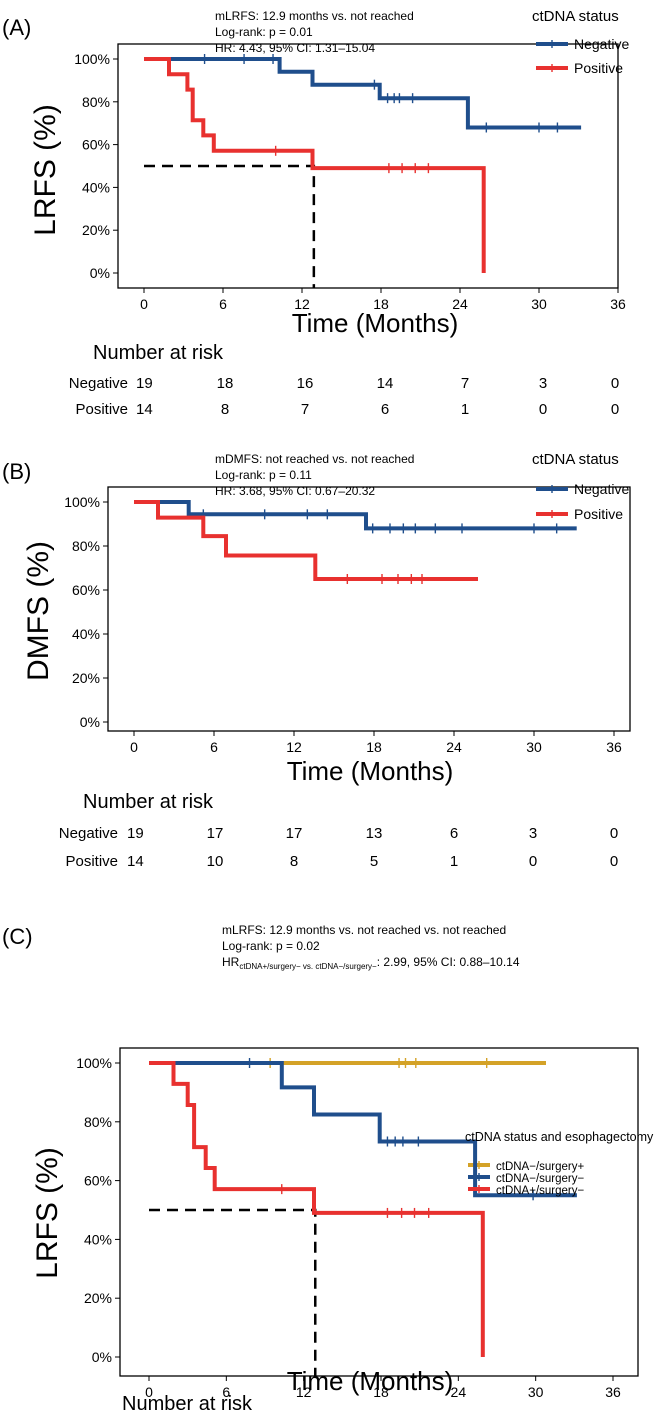  Describe the element at coordinates (314, 459) in the screenshot. I see `stat-median: mDMFS: not reached vs. not reached` at that location.